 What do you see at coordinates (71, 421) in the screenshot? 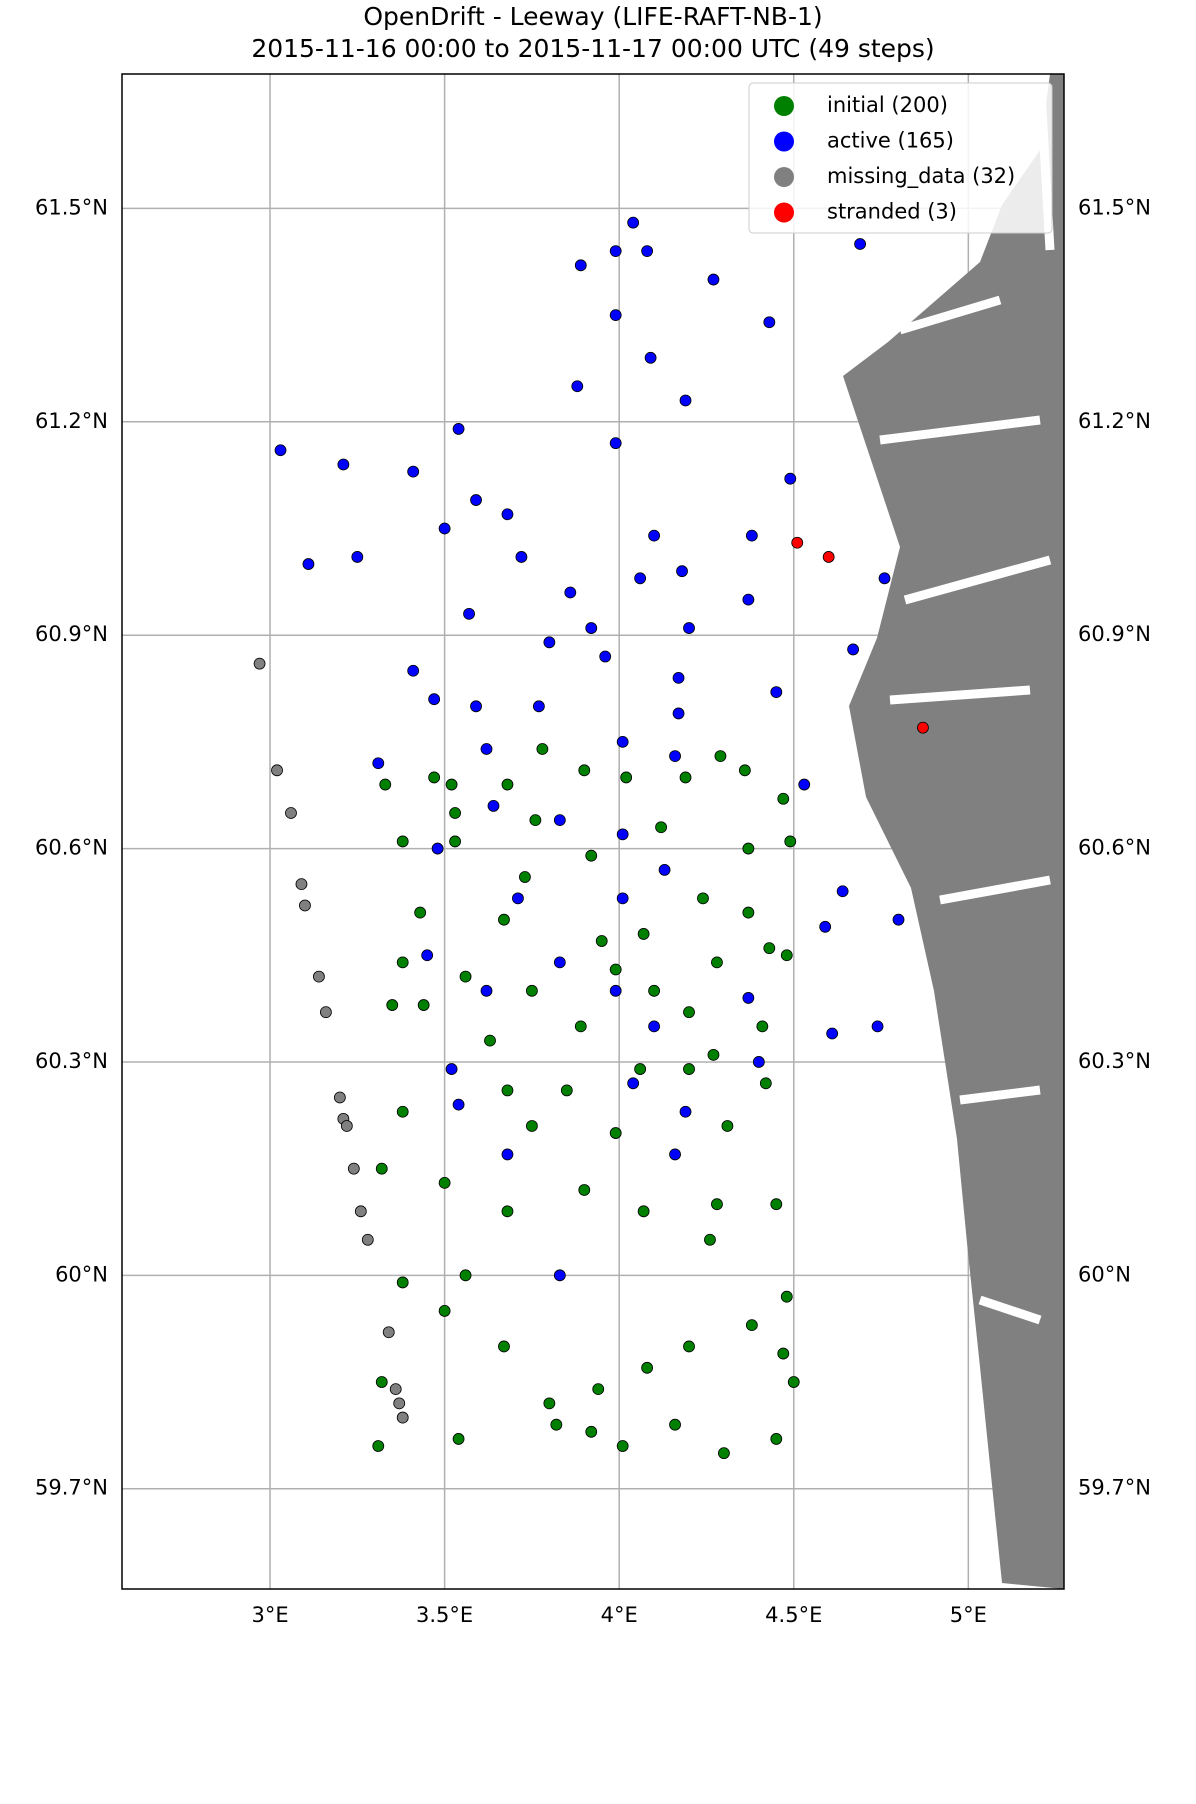
I see `y-tick-label: 61.2°N` at bounding box center [71, 421].